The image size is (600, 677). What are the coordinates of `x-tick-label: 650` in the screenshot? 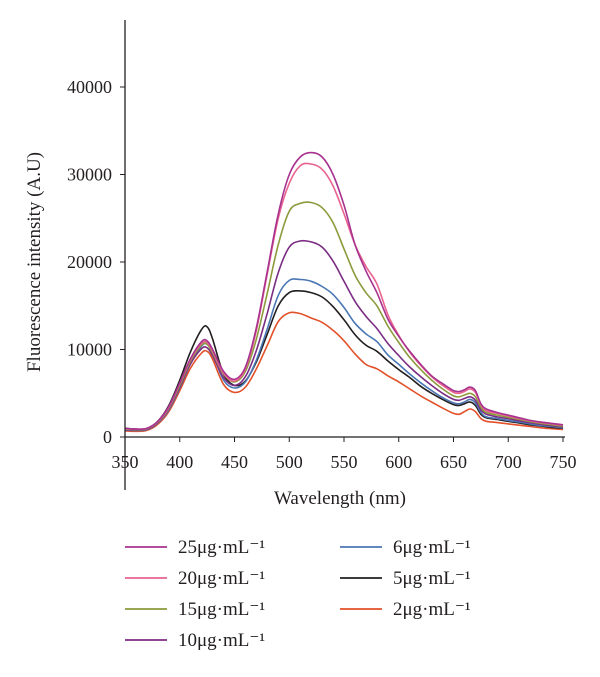 It's located at (453, 462).